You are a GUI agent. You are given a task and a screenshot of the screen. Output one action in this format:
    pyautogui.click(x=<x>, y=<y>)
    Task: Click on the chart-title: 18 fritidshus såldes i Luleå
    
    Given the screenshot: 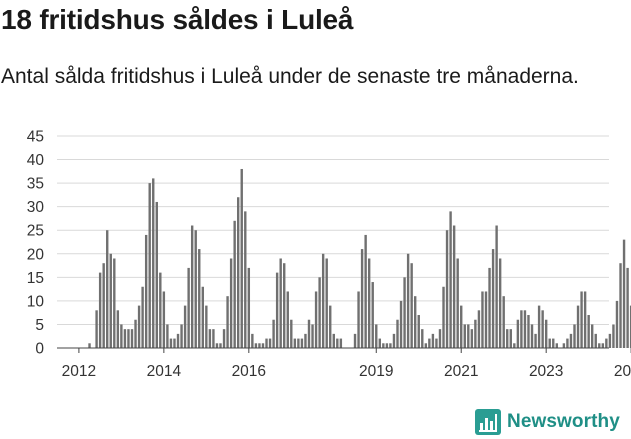 What is the action you would take?
    pyautogui.click(x=177, y=19)
    